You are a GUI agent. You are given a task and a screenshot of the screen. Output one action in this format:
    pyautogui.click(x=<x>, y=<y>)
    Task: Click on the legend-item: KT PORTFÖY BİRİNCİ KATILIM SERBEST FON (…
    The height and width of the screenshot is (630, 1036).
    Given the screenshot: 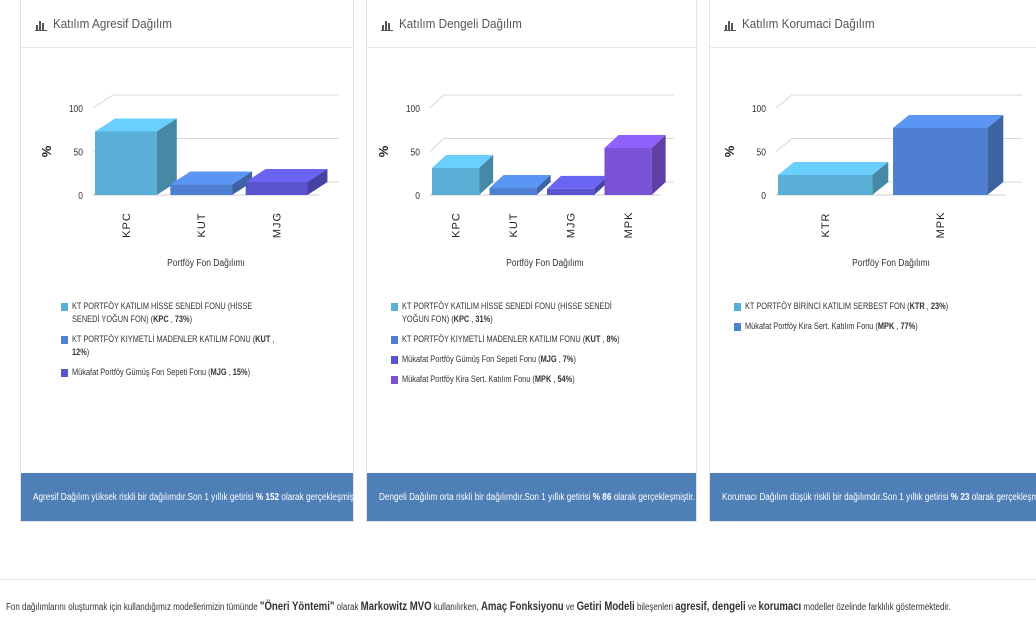 What is the action you would take?
    pyautogui.click(x=871, y=306)
    